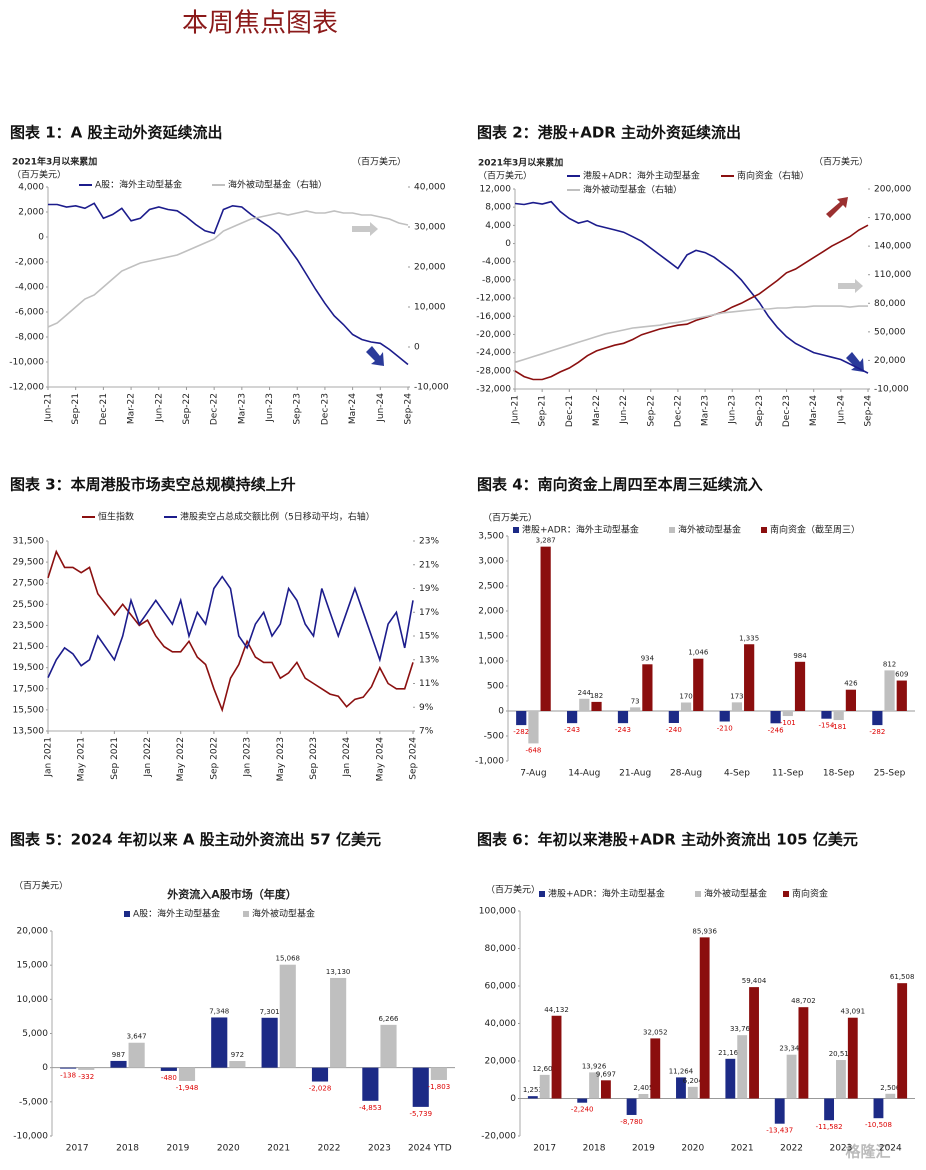 The width and height of the screenshot is (926, 1170). Describe the element at coordinates (187, 1088) in the screenshot. I see `value-label: -1,948` at that location.